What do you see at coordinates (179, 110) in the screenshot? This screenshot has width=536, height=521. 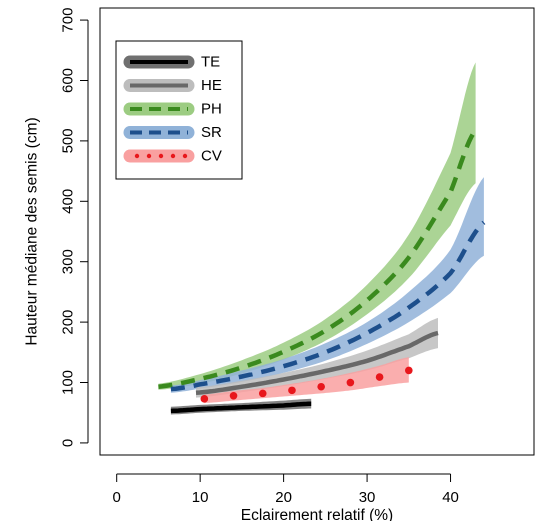 I see `legend: TE HE PH SR CV` at bounding box center [179, 110].